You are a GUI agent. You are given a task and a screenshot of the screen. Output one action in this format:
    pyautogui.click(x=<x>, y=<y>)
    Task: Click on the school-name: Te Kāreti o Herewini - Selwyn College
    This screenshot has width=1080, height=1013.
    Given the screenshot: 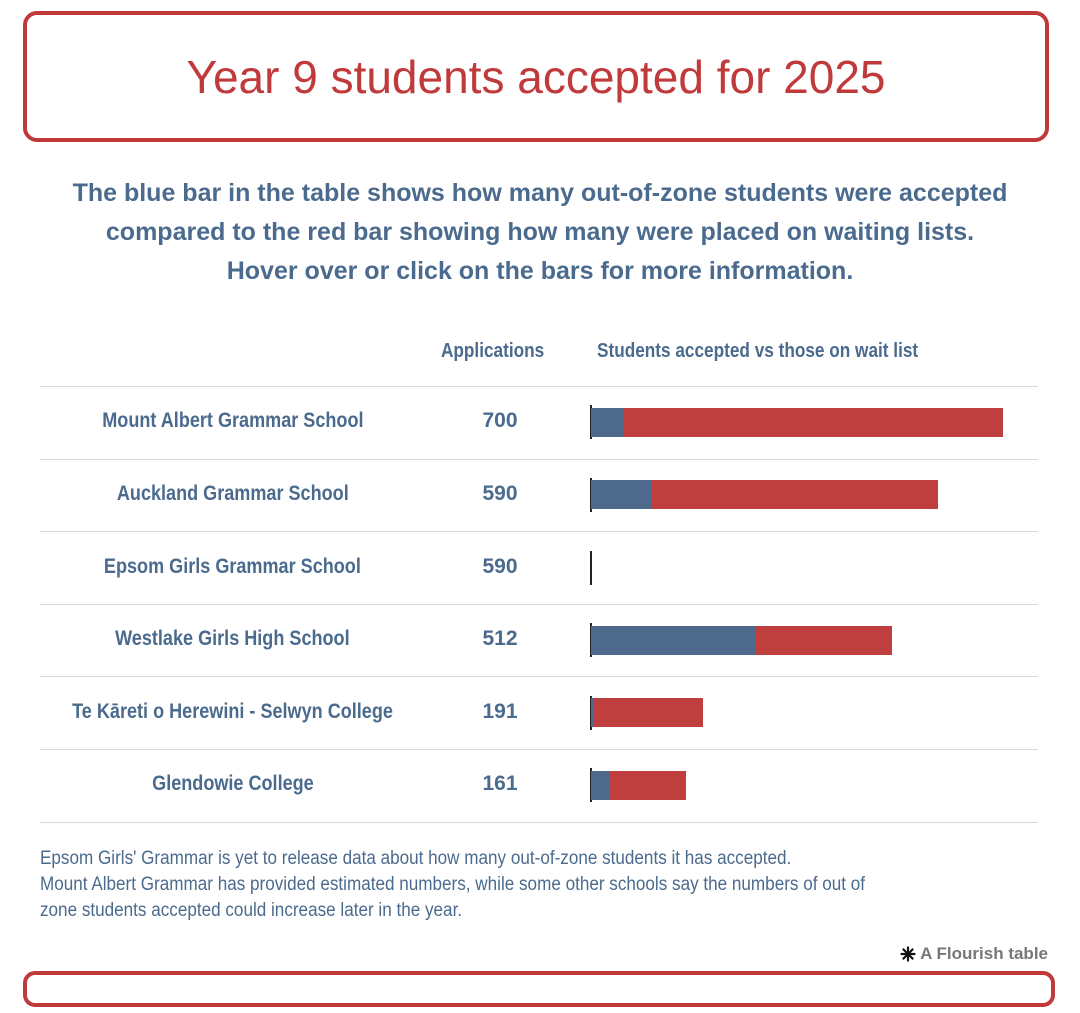 What is the action you would take?
    pyautogui.click(x=232, y=712)
    